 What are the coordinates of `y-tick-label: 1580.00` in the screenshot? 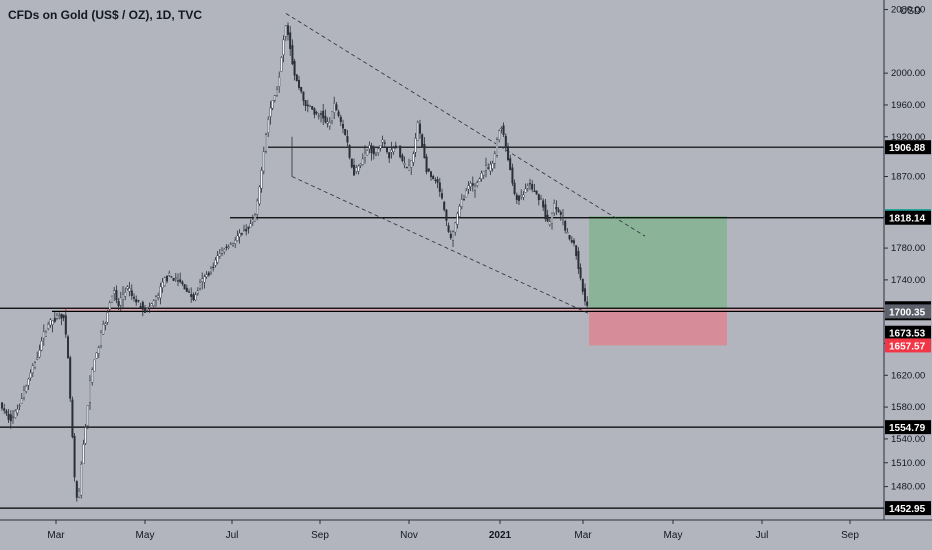 It's located at (908, 407).